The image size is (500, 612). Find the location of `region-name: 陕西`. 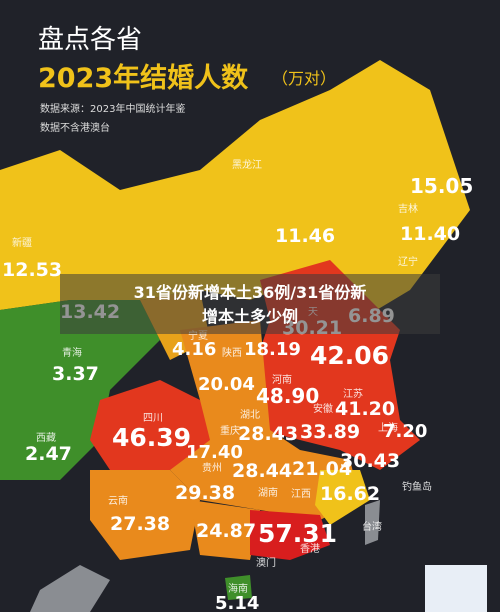

region-name: 陕西 is located at coordinates (232, 352).